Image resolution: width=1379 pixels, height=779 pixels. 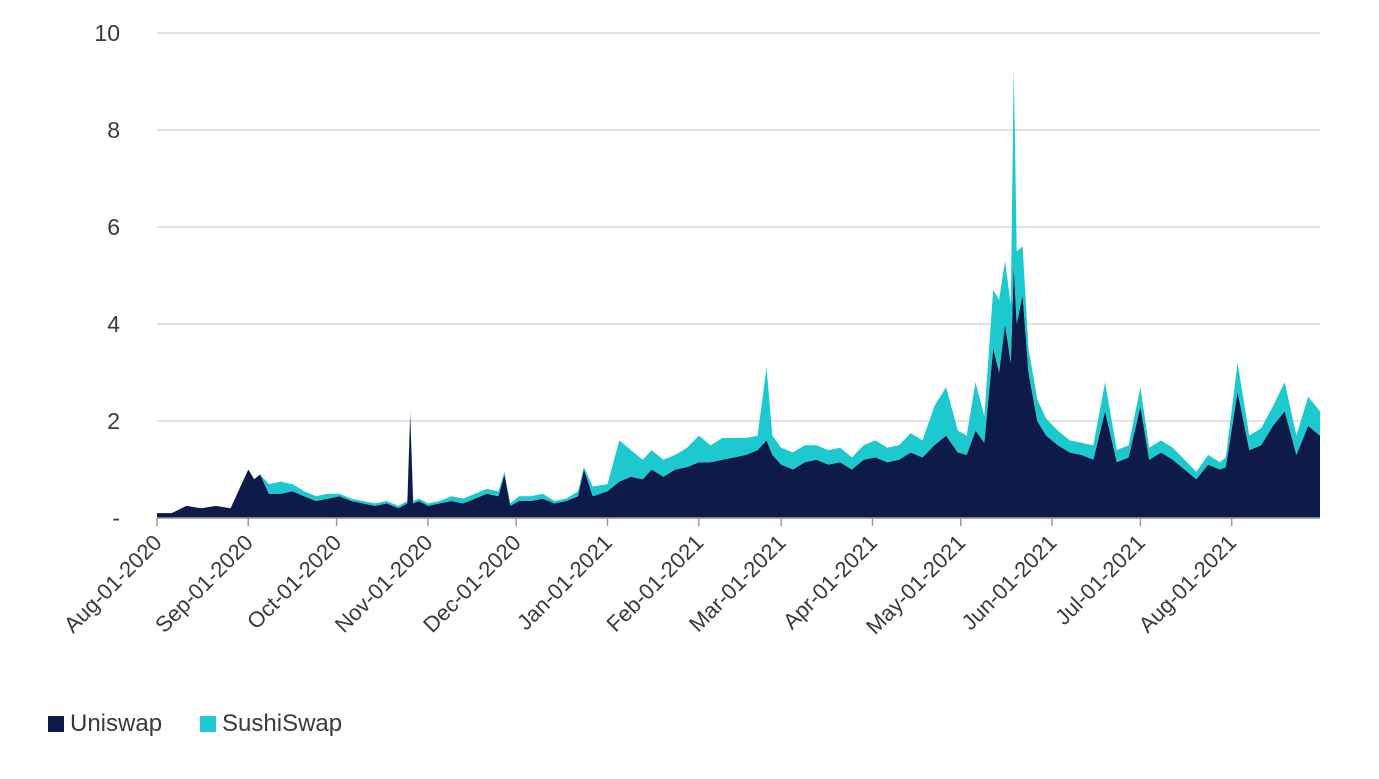 What do you see at coordinates (113, 324) in the screenshot?
I see `y-tick-label: 4` at bounding box center [113, 324].